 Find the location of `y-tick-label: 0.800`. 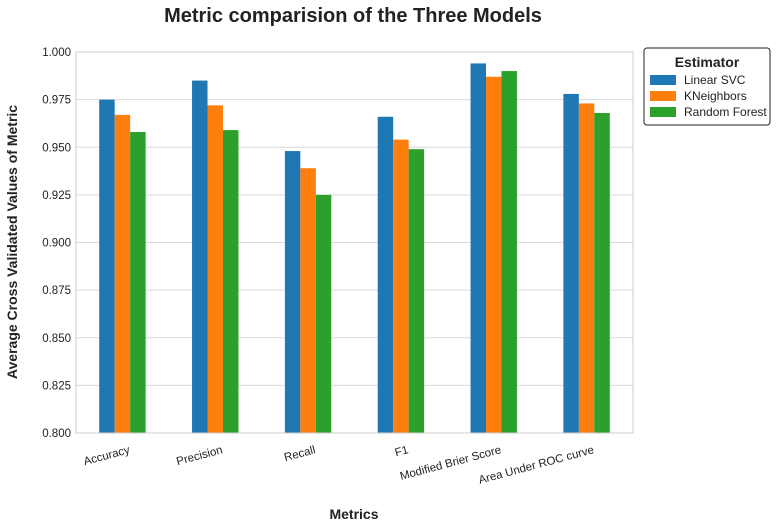

y-tick-label: 0.800 is located at coordinates (56, 434).